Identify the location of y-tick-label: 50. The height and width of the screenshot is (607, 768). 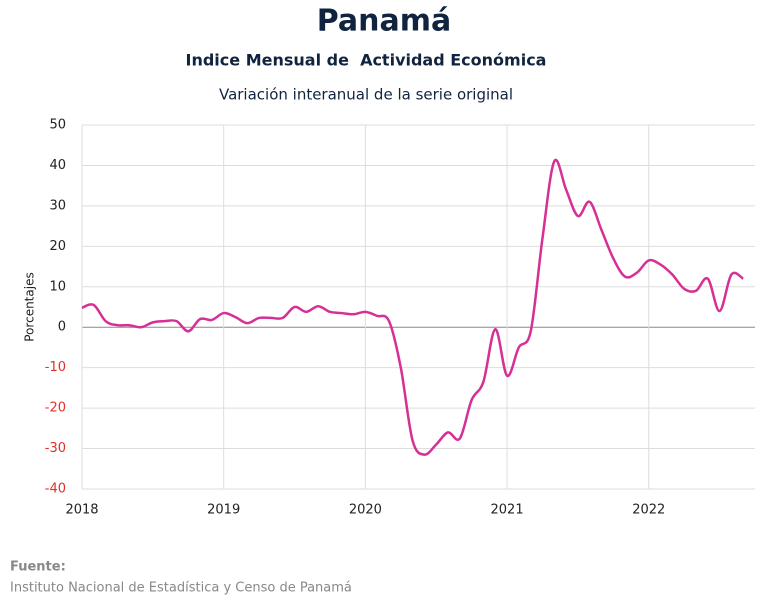
(57, 125).